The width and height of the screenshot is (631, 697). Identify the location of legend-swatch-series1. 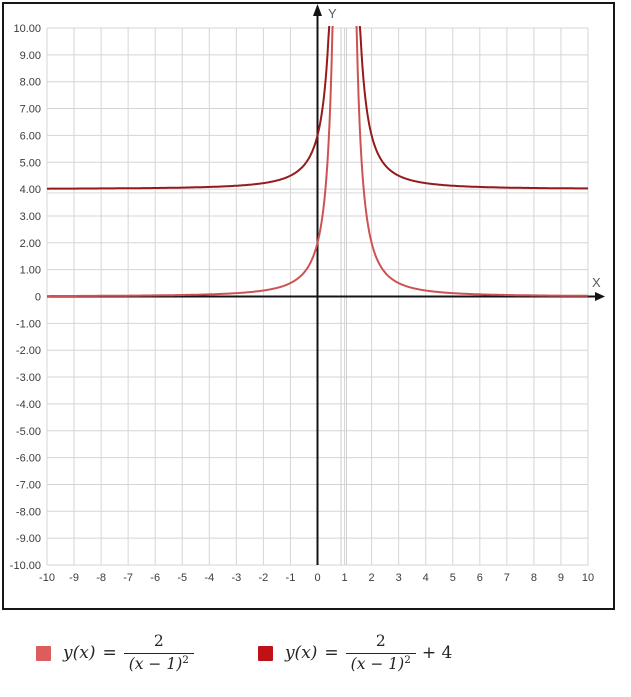
(43, 653).